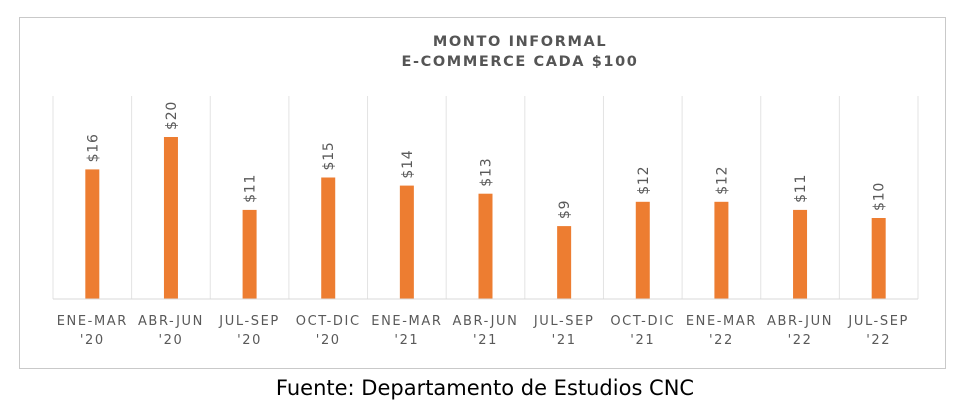  What do you see at coordinates (487, 172) in the screenshot?
I see `data-label: $13` at bounding box center [487, 172].